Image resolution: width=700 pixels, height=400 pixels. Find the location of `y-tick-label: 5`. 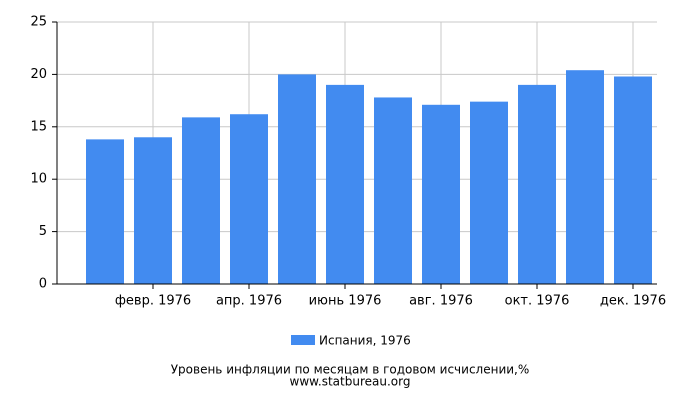

y-tick-label: 5 is located at coordinates (43, 231).